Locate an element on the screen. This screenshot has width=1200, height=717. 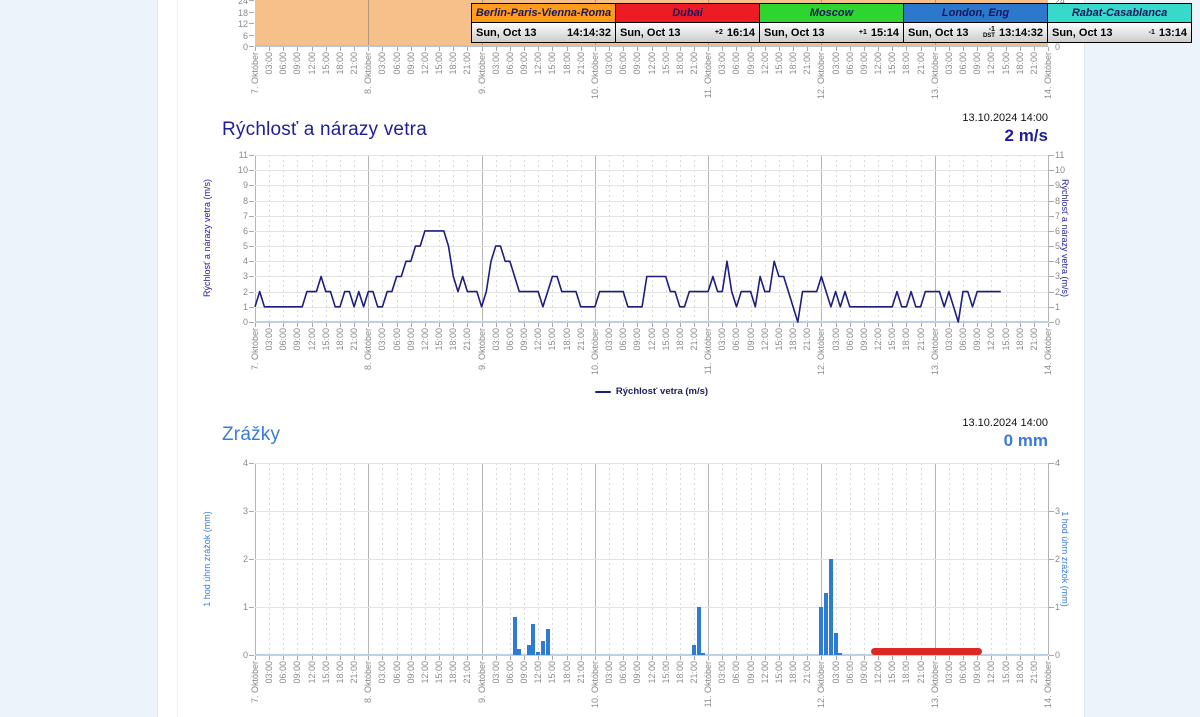
clock-city-rabat: Rabat-Casablanca Sun, Oct 13 -1 13:14 is located at coordinates (1119, 23).